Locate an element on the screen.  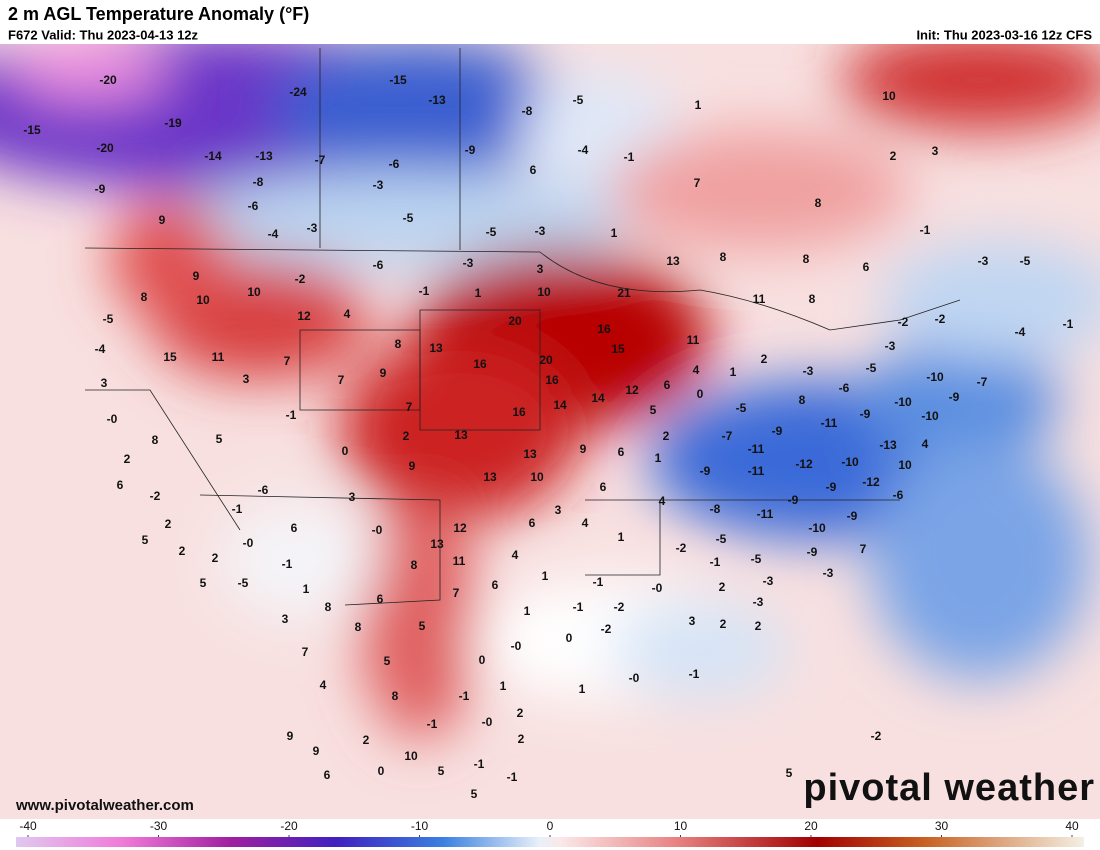
colorbar-tick-label: -40 is located at coordinates (28, 826).